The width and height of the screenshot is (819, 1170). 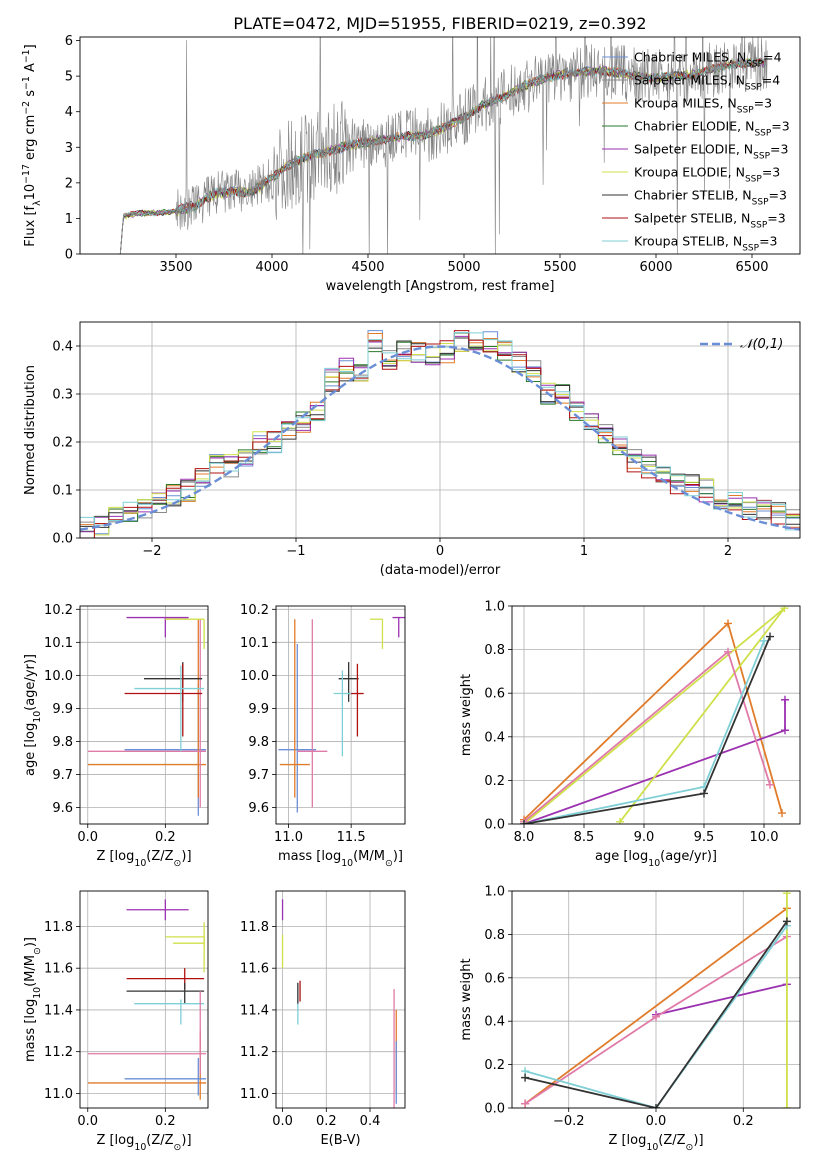 What do you see at coordinates (30, 1030) in the screenshot?
I see `text-span: mass [log` at bounding box center [30, 1030].